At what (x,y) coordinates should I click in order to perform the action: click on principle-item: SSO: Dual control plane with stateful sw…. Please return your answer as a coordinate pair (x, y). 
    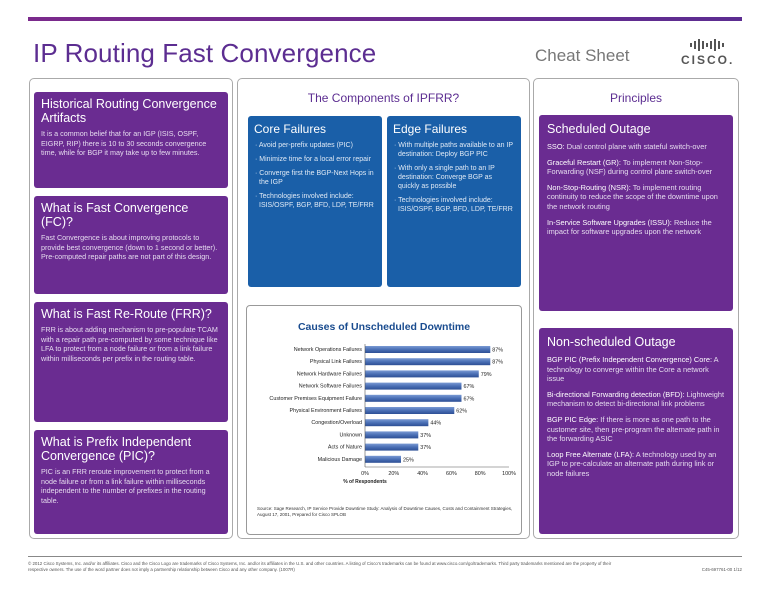
    Looking at the image, I should click on (627, 146).